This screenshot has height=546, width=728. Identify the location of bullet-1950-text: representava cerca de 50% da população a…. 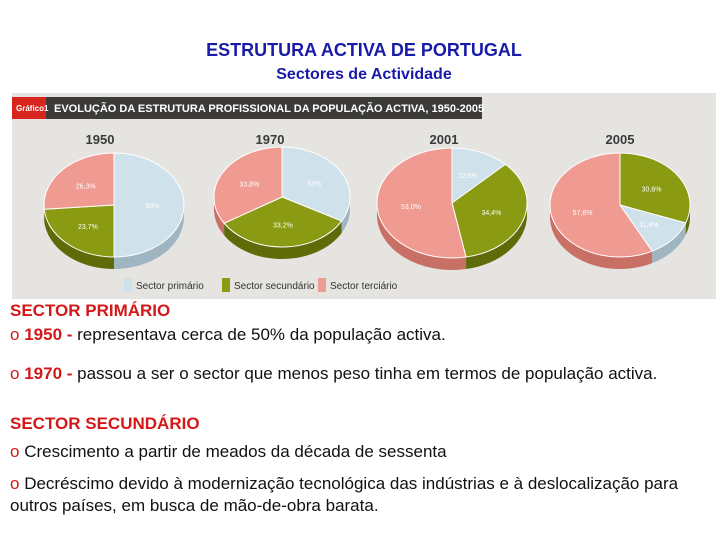
(259, 334).